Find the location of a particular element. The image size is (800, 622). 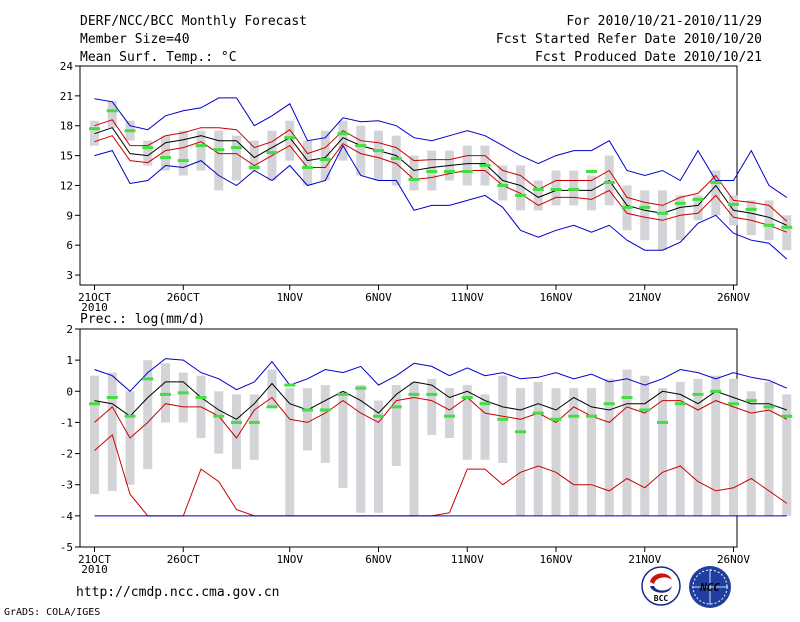

temp-xtick-label: 21NOV is located at coordinates (644, 297).